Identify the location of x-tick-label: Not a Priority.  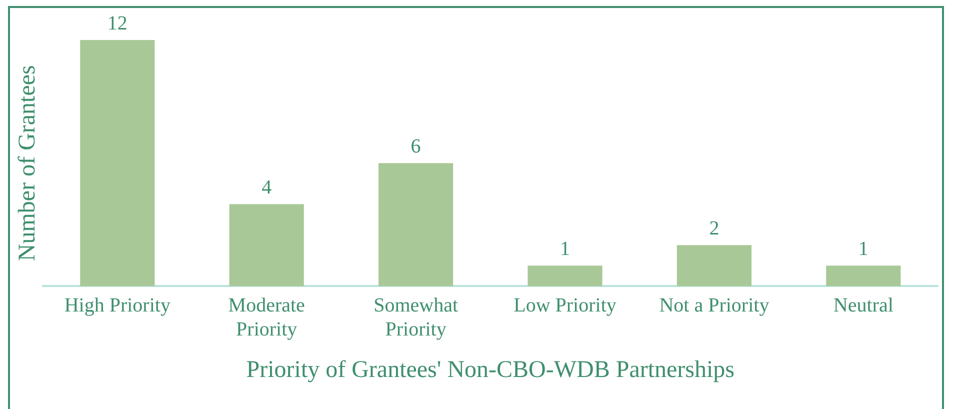
(714, 305).